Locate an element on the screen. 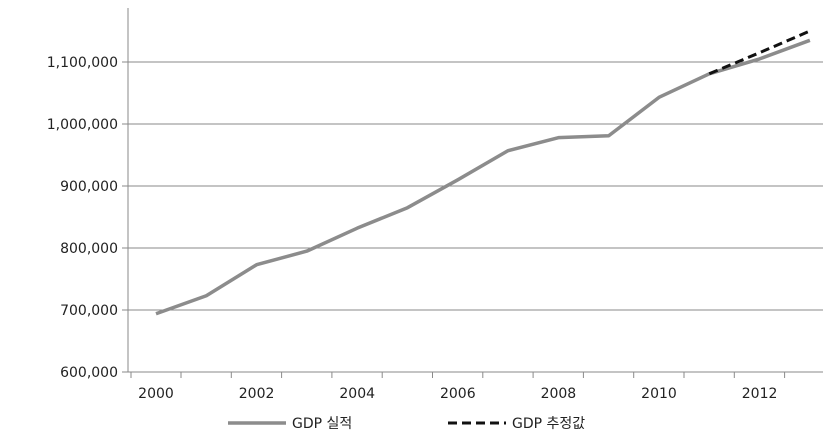 This screenshot has height=437, width=823. legend-label: GDP 추정값 is located at coordinates (548, 424).